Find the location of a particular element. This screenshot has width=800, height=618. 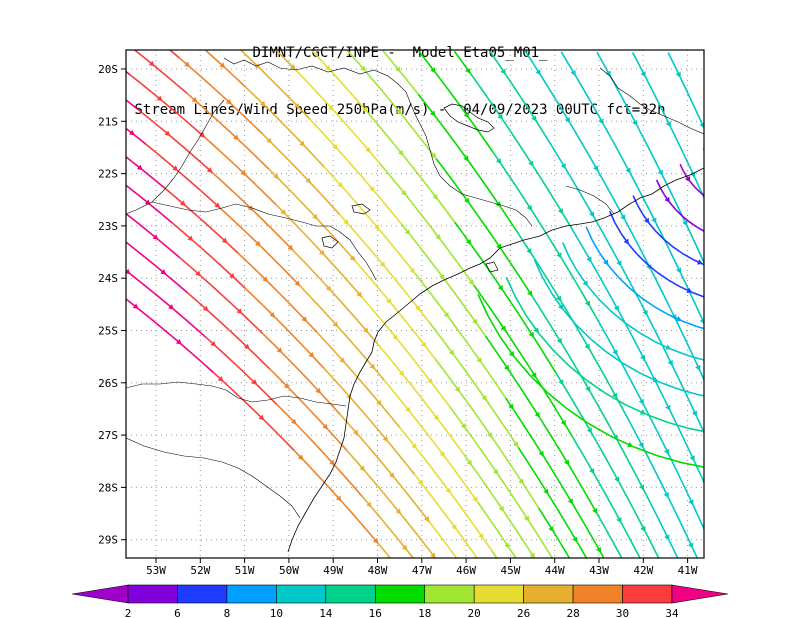

lon-tick-label: 49W is located at coordinates (333, 570).